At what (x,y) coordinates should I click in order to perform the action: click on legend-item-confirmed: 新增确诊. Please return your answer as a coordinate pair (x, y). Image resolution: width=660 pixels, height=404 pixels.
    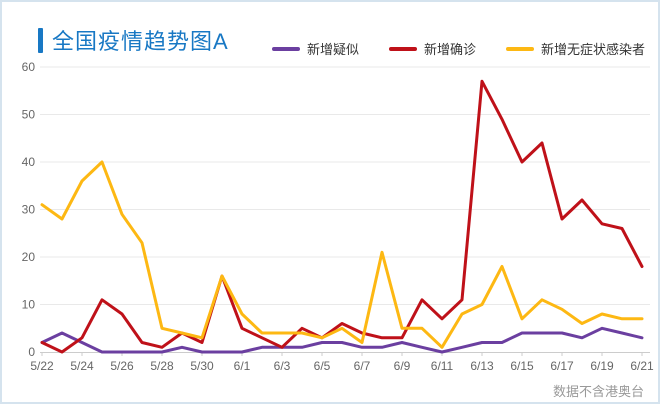
    Looking at the image, I should click on (432, 48).